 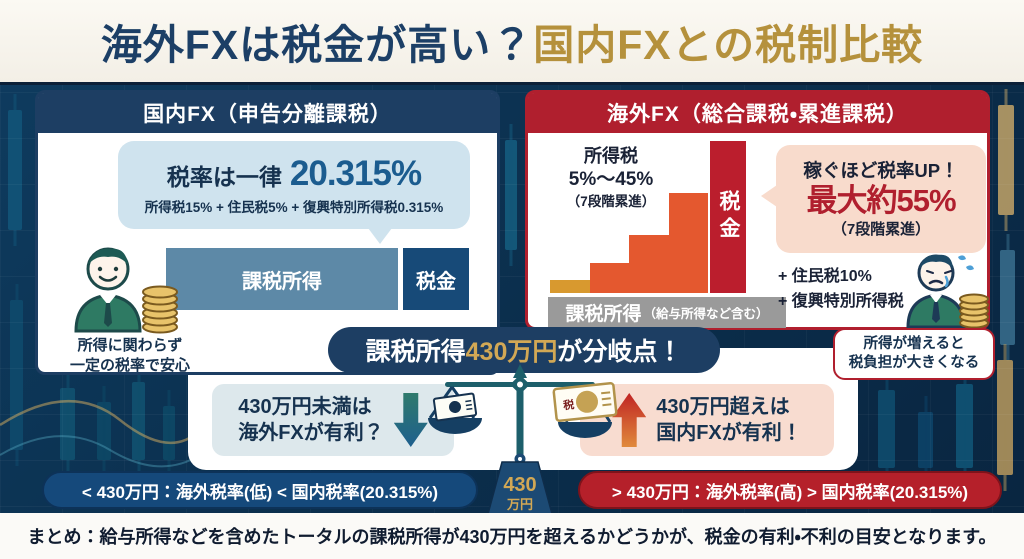 I want to click on domestic-panel-header: 国内FX（申告分離課税）, so click(x=267, y=113).